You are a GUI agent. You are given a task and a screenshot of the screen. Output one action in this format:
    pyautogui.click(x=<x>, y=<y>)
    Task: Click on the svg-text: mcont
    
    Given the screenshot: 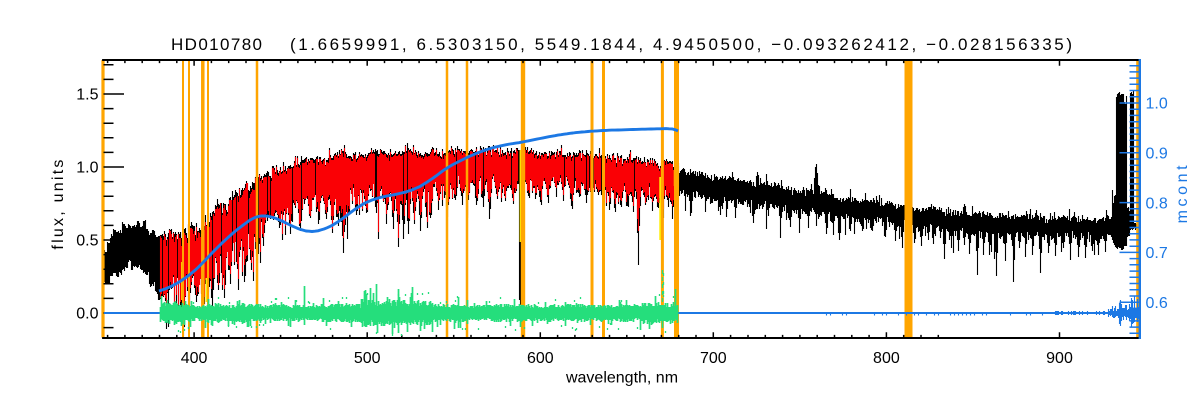 What is the action you would take?
    pyautogui.click(x=1182, y=194)
    